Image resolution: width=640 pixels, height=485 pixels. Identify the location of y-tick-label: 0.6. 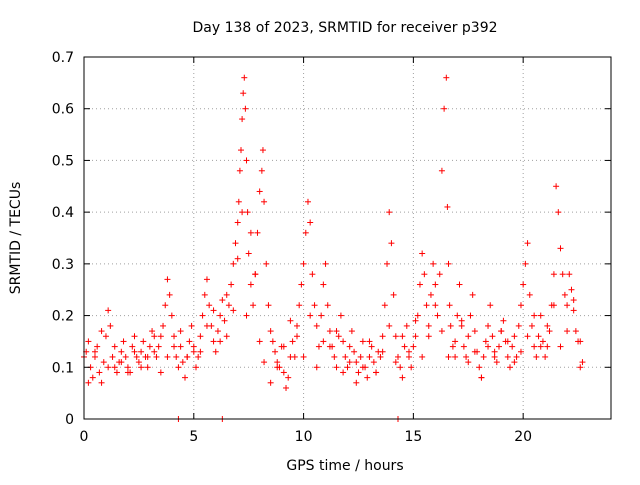
(63, 110).